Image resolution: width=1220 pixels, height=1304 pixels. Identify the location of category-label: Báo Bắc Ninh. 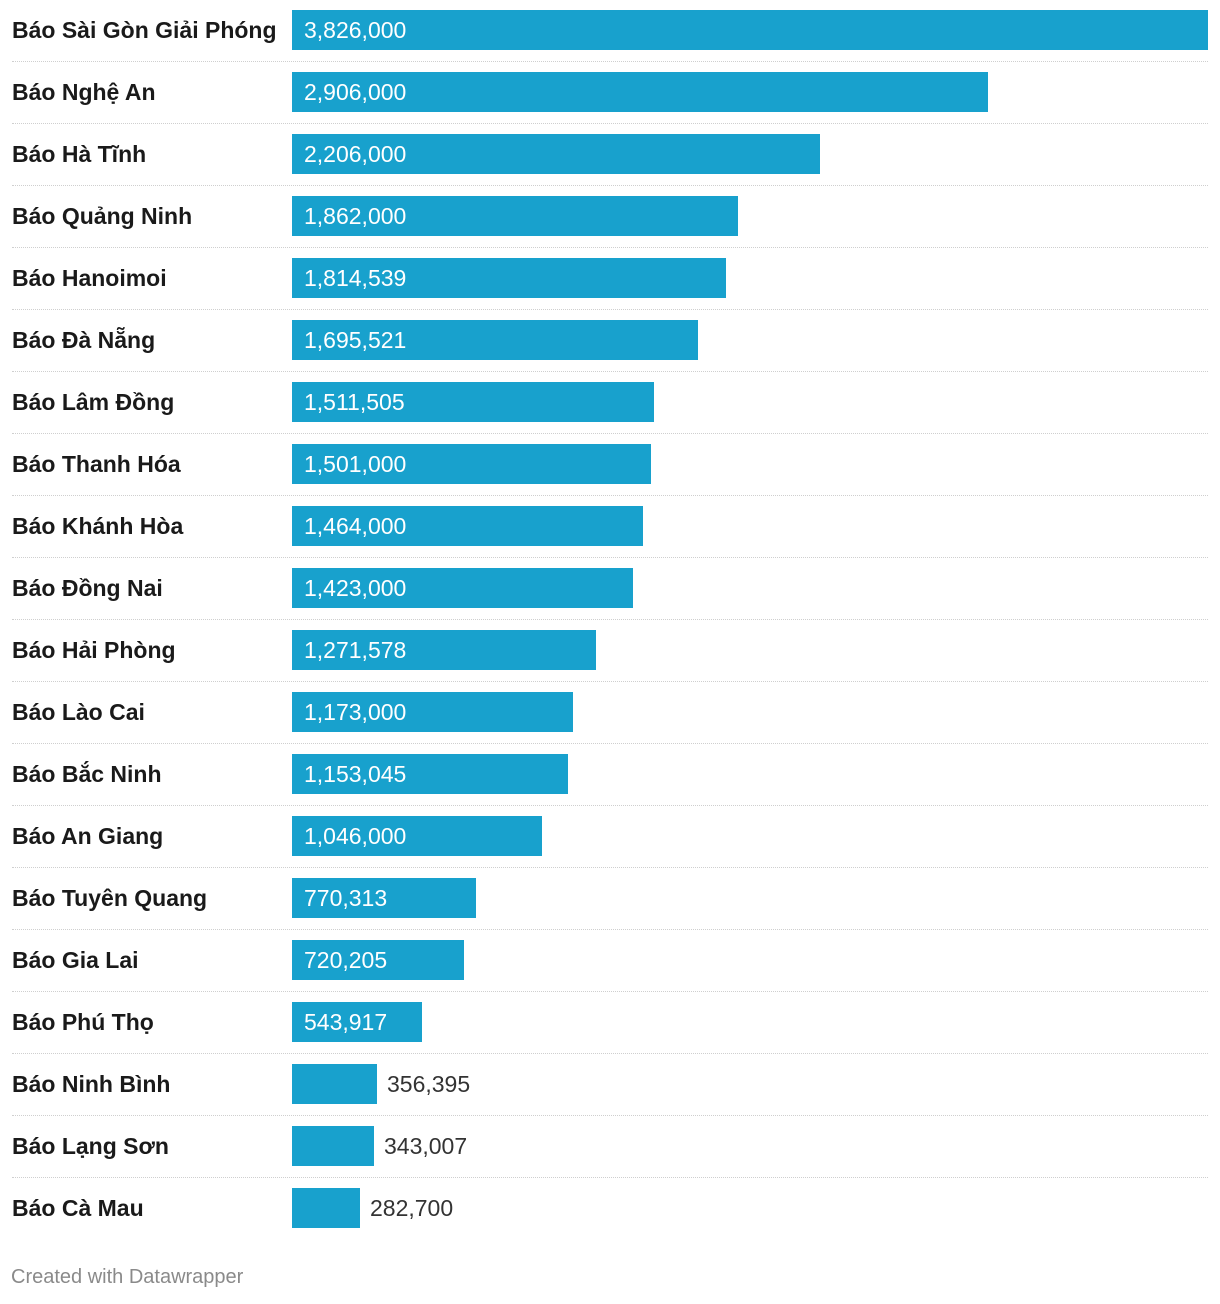
(87, 774).